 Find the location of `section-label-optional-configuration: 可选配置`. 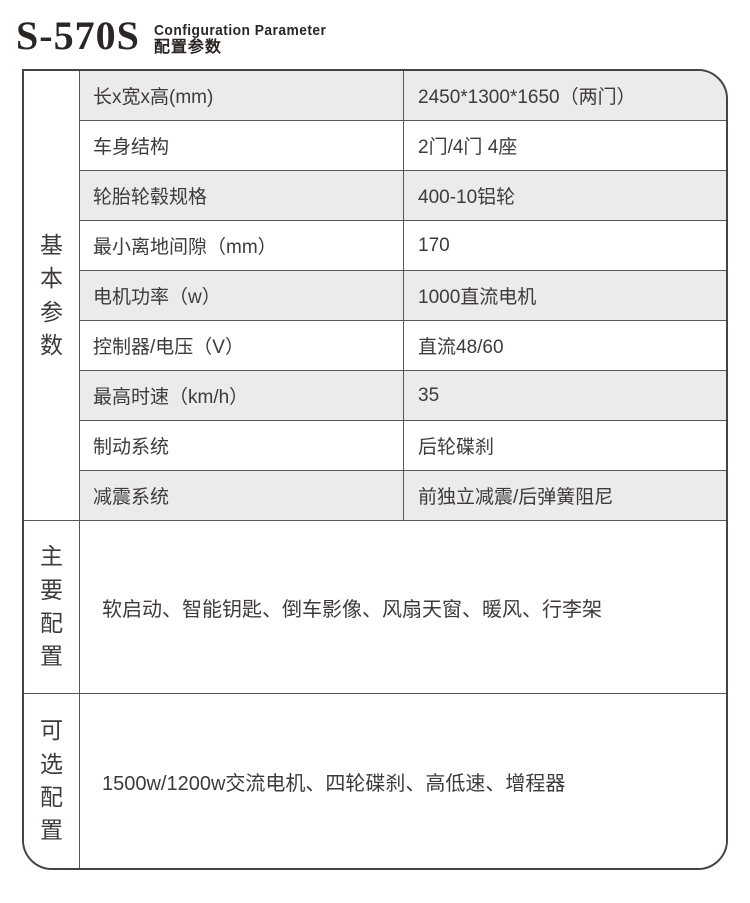

section-label-optional-configuration: 可选配置 is located at coordinates (52, 781).